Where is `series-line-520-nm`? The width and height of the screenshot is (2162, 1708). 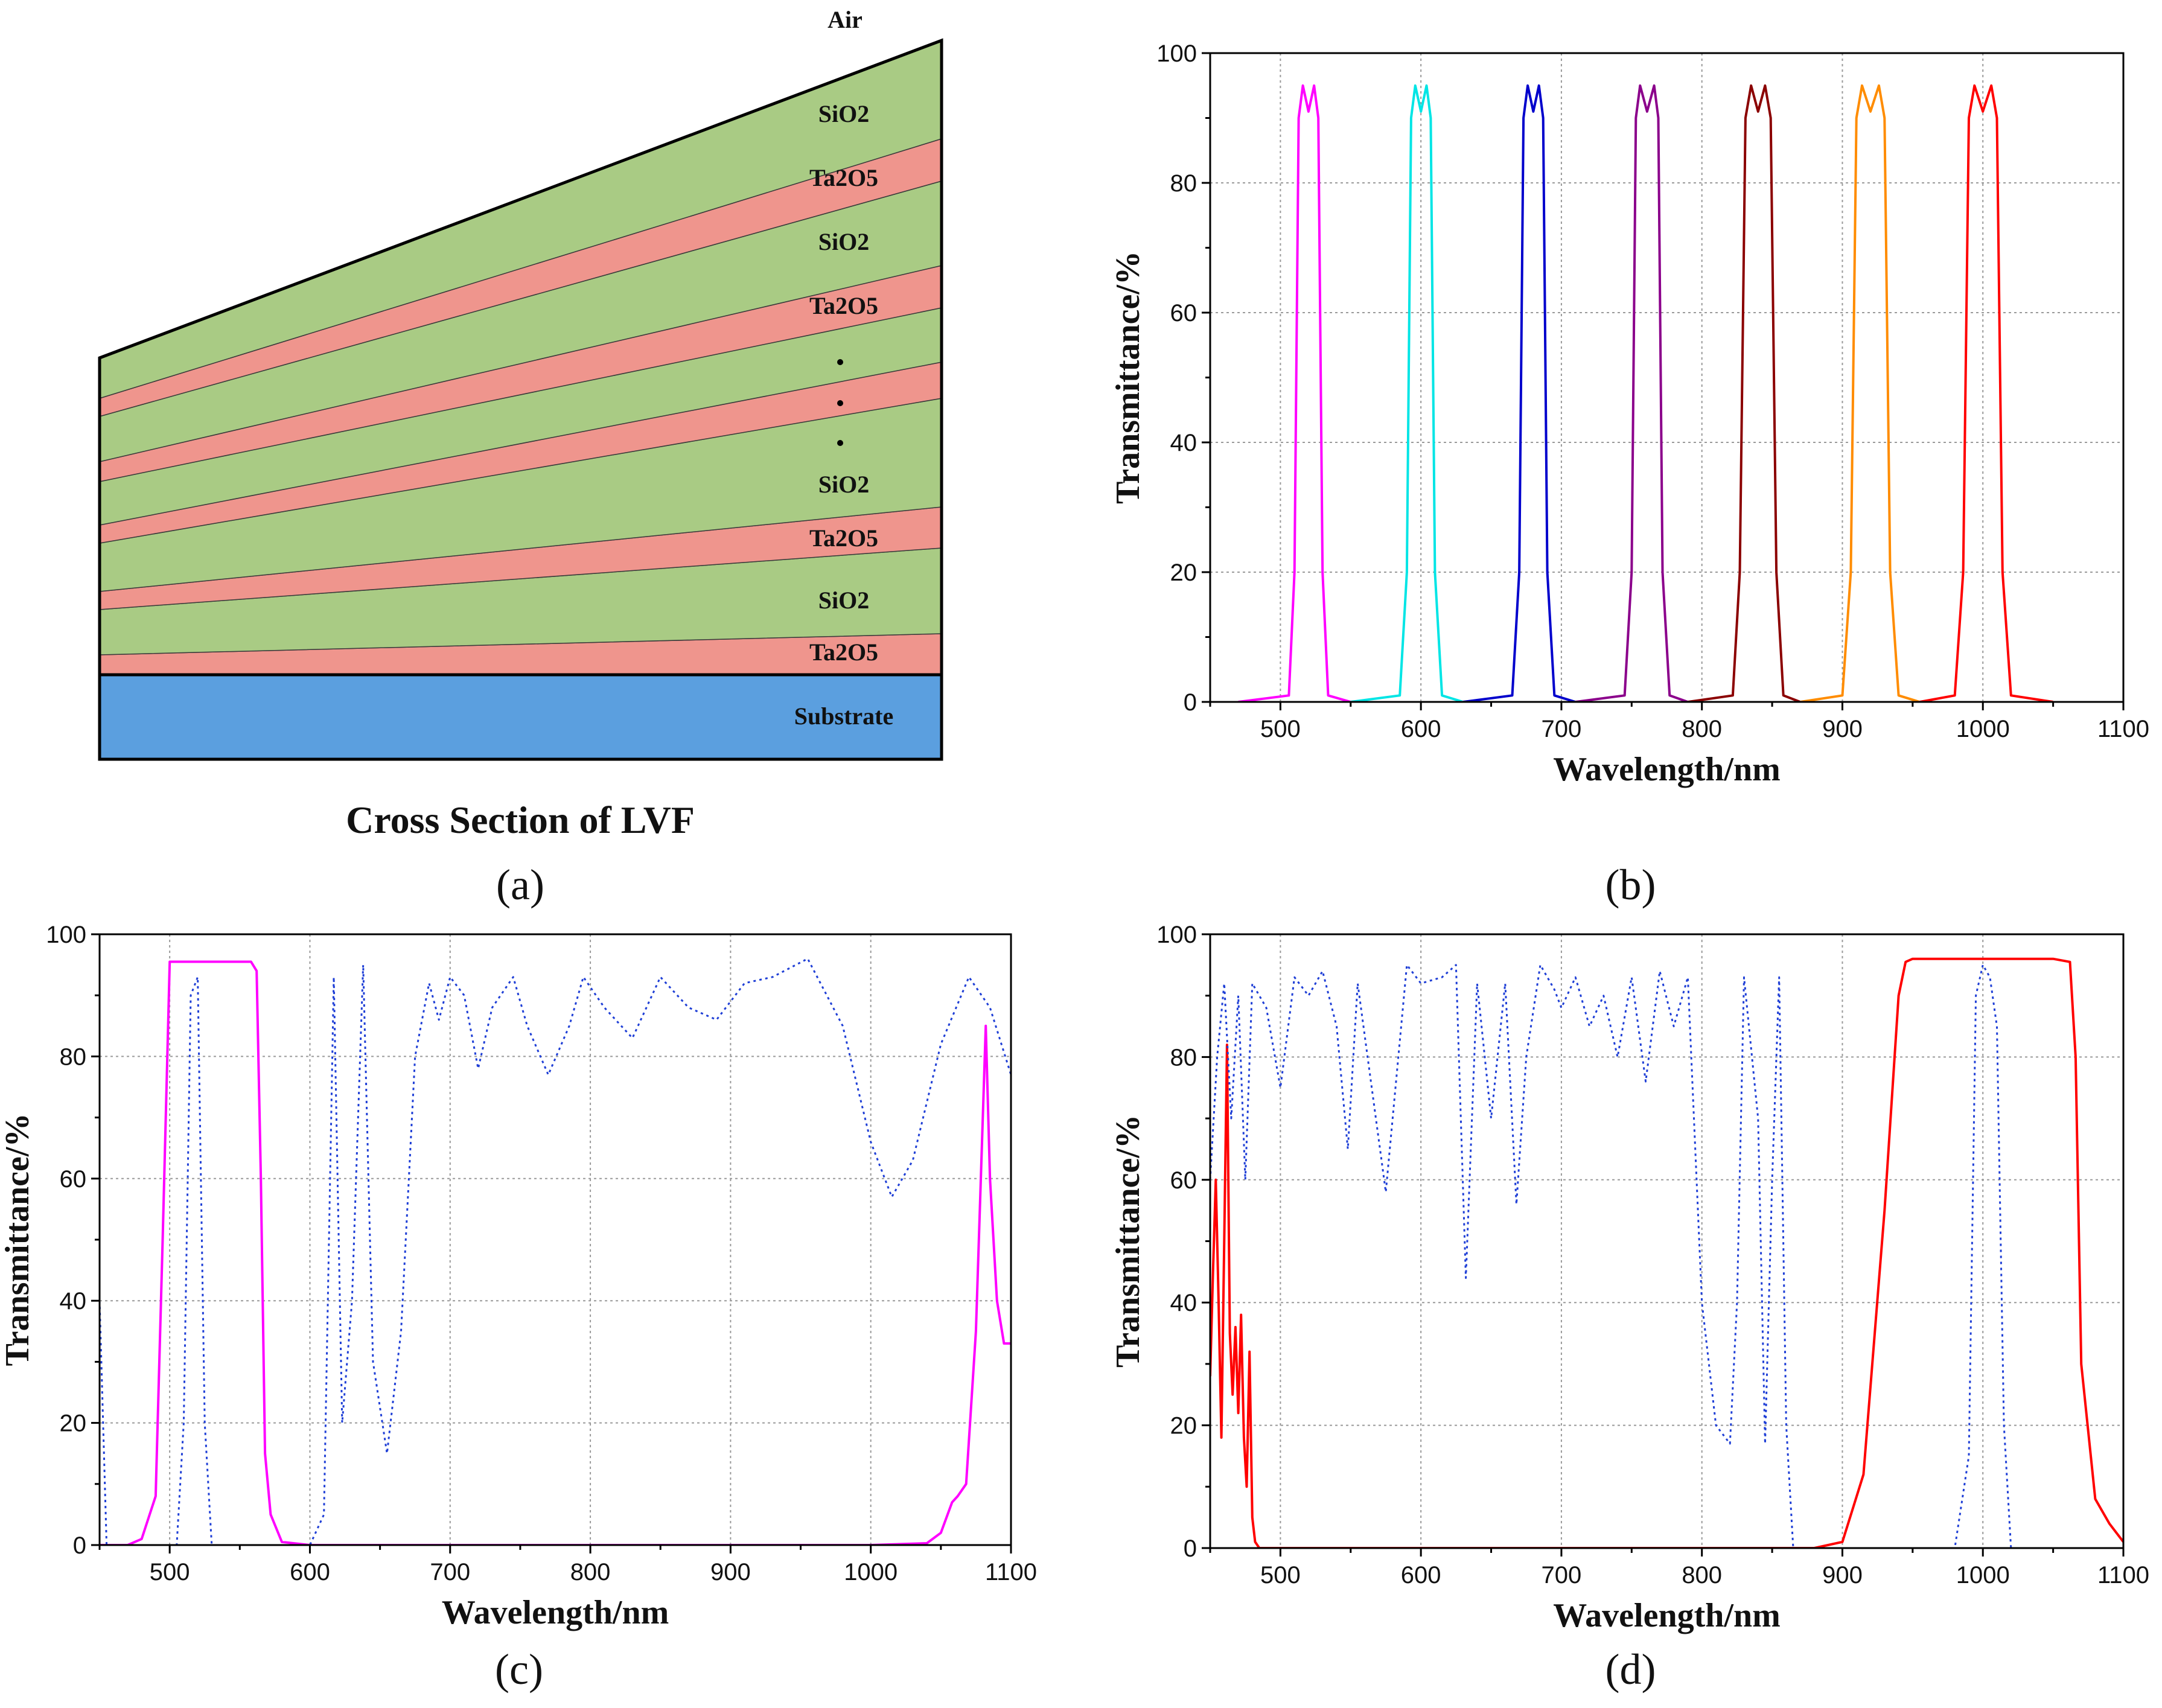 series-line-520-nm is located at coordinates (1294, 393).